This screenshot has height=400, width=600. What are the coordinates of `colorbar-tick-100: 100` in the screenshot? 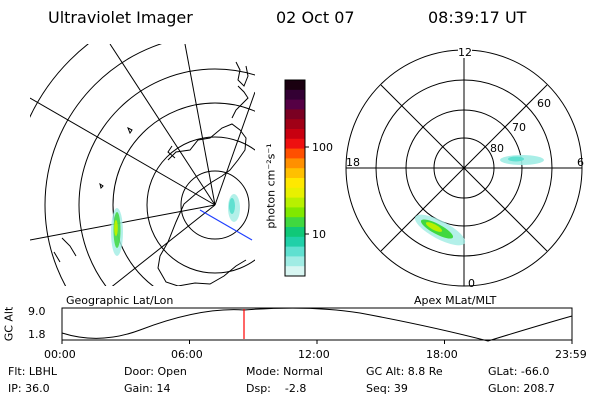 It's located at (322, 147).